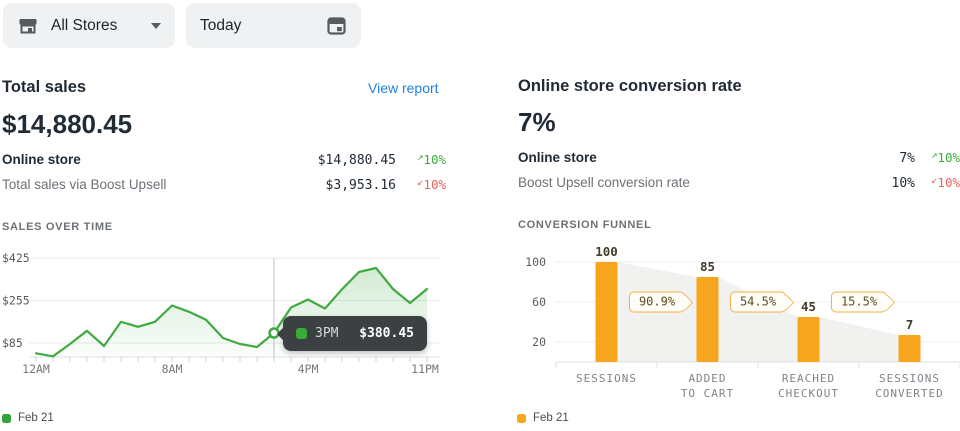 Image resolution: width=960 pixels, height=431 pixels. I want to click on y-axis-label: 60, so click(539, 302).